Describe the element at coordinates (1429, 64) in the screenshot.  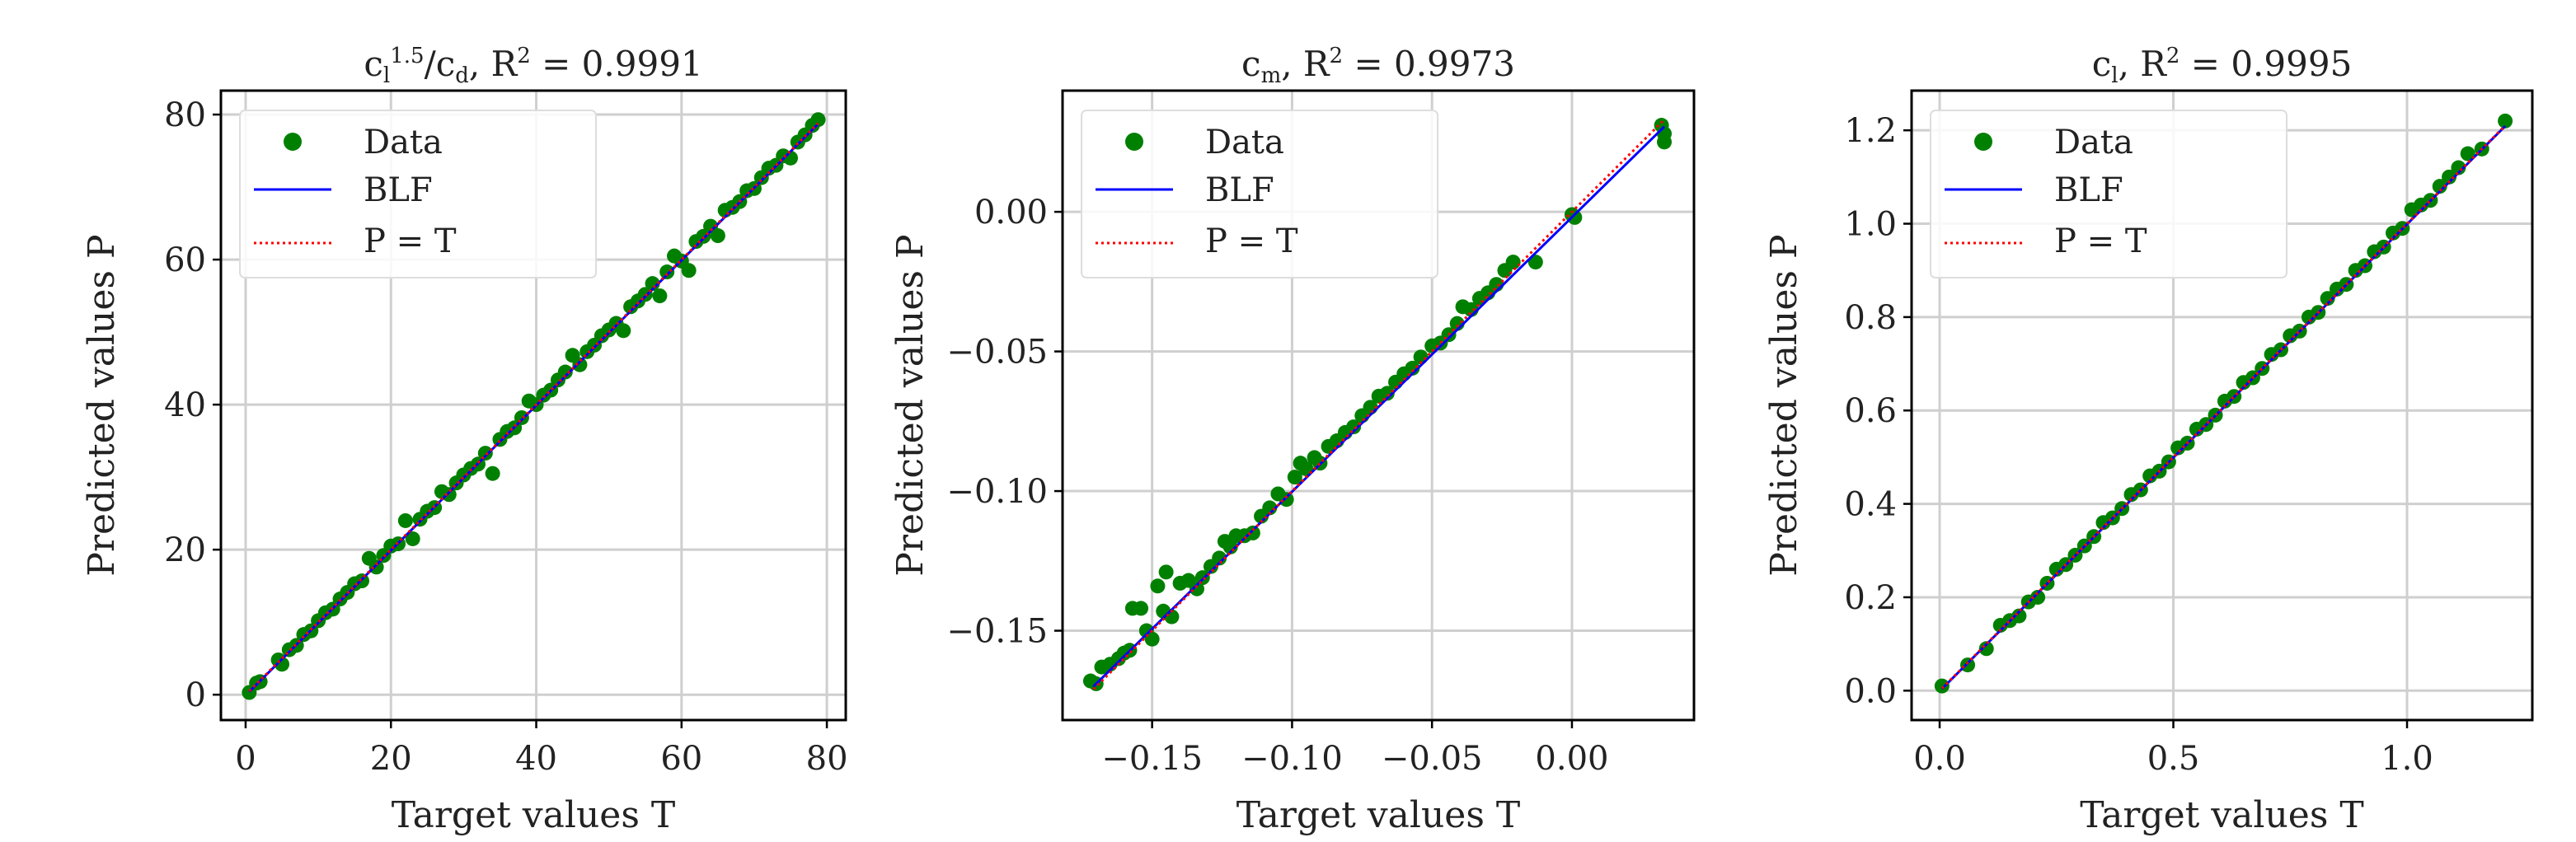
I see `title-value: = 0.9973` at that location.